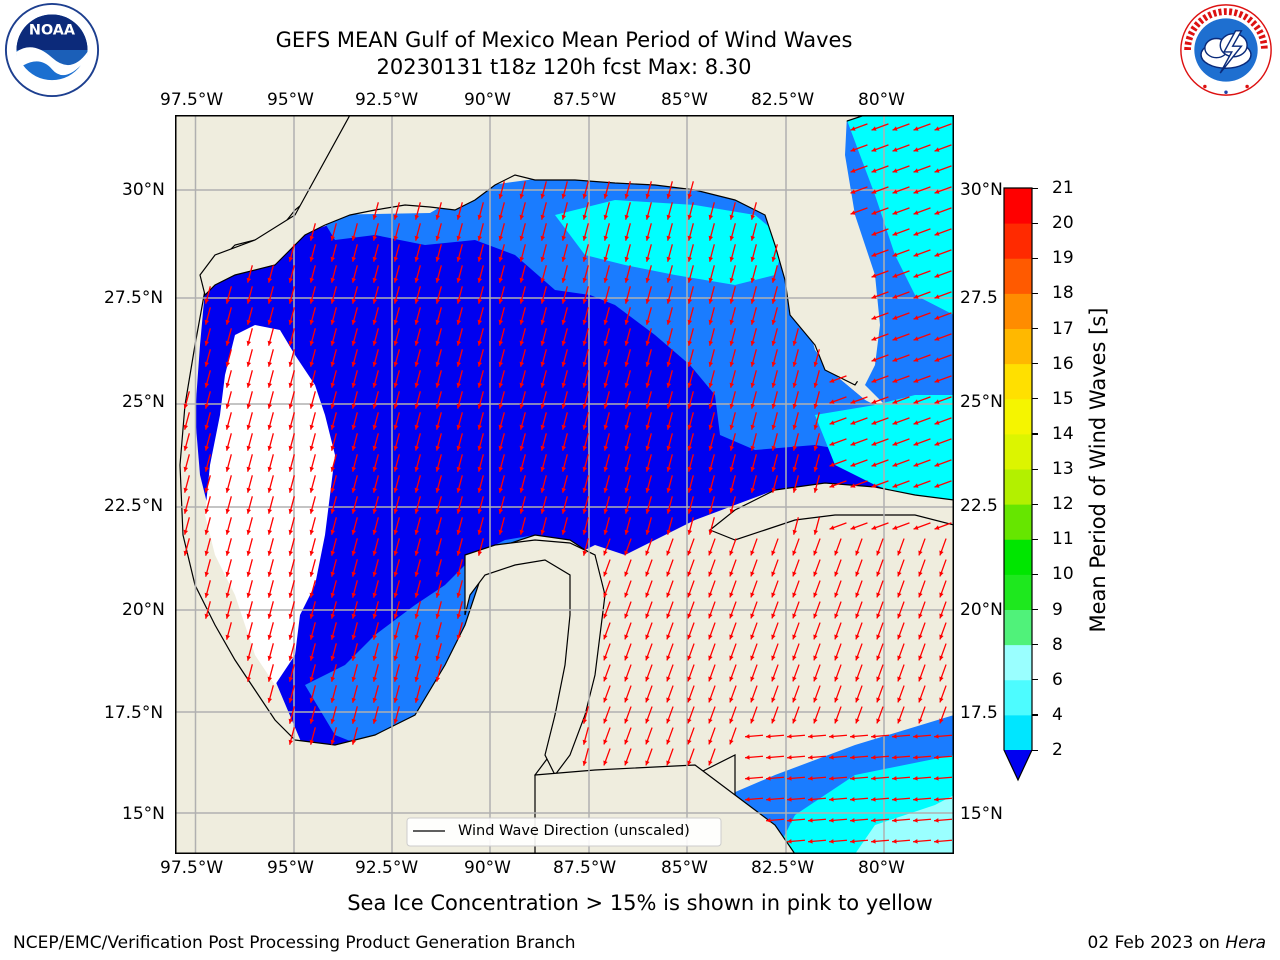 The width and height of the screenshot is (1280, 960). I want to click on lon-label-top-1: 97.5°W, so click(192, 100).